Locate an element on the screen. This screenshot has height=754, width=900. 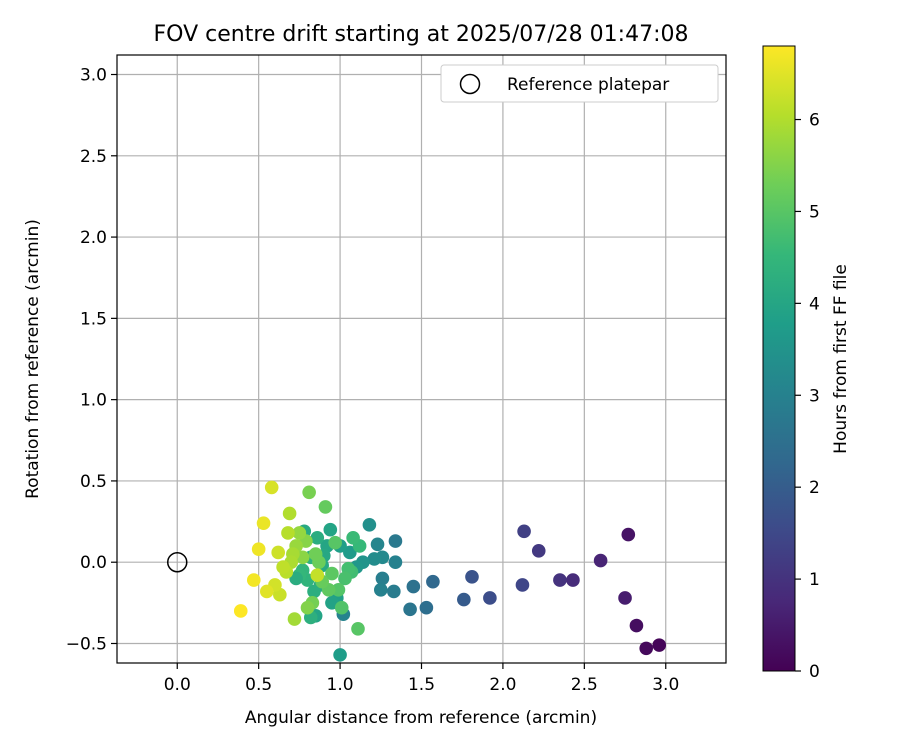
colorbar-tick-label: 5 is located at coordinates (814, 212).